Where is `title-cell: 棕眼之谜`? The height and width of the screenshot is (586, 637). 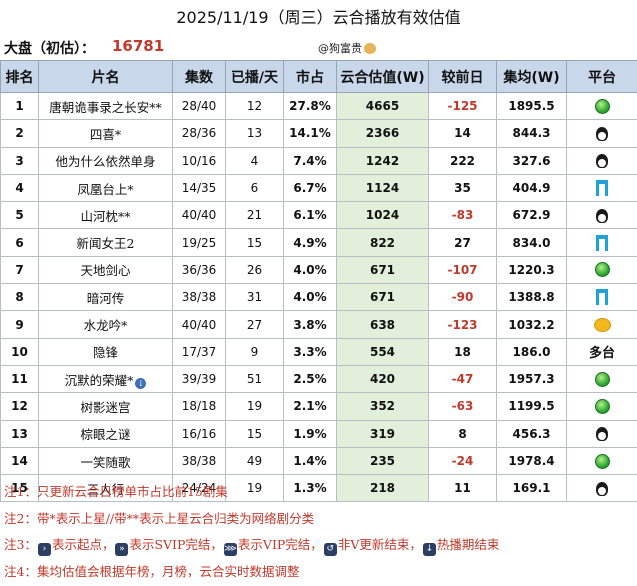
title-cell: 棕眼之谜 is located at coordinates (105, 433).